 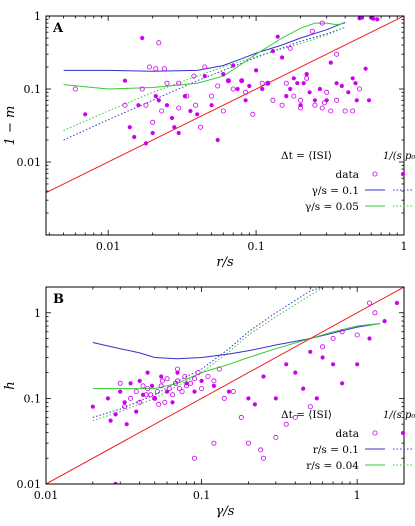 I want to click on chart-0-series-2-line, so click(x=204, y=46).